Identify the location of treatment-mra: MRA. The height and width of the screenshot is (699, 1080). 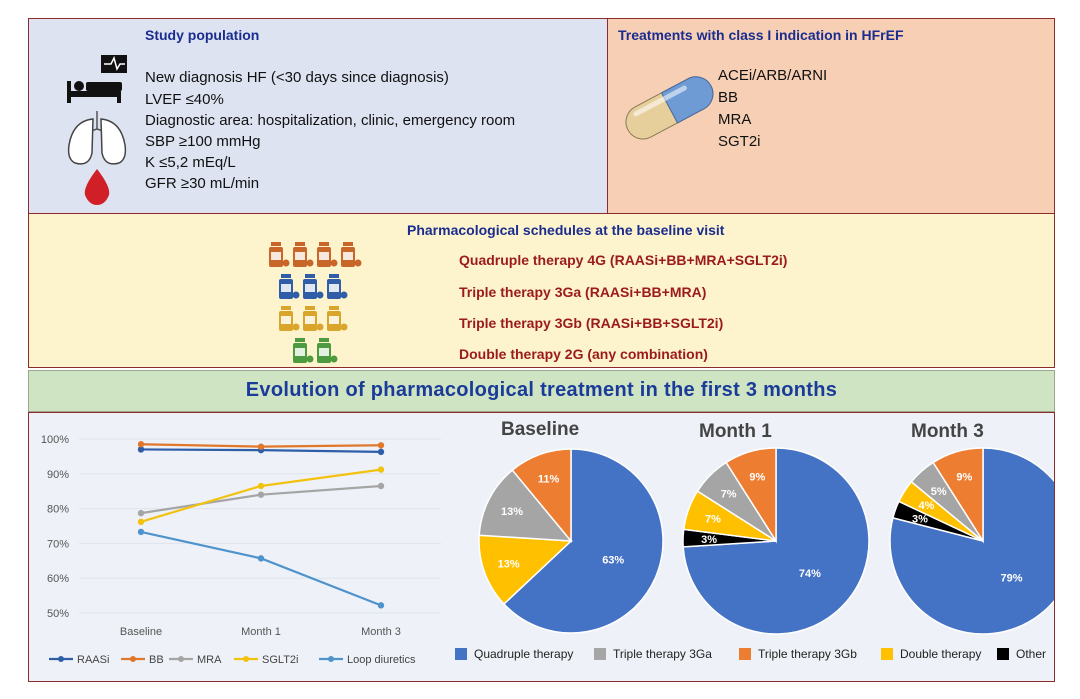
(735, 119).